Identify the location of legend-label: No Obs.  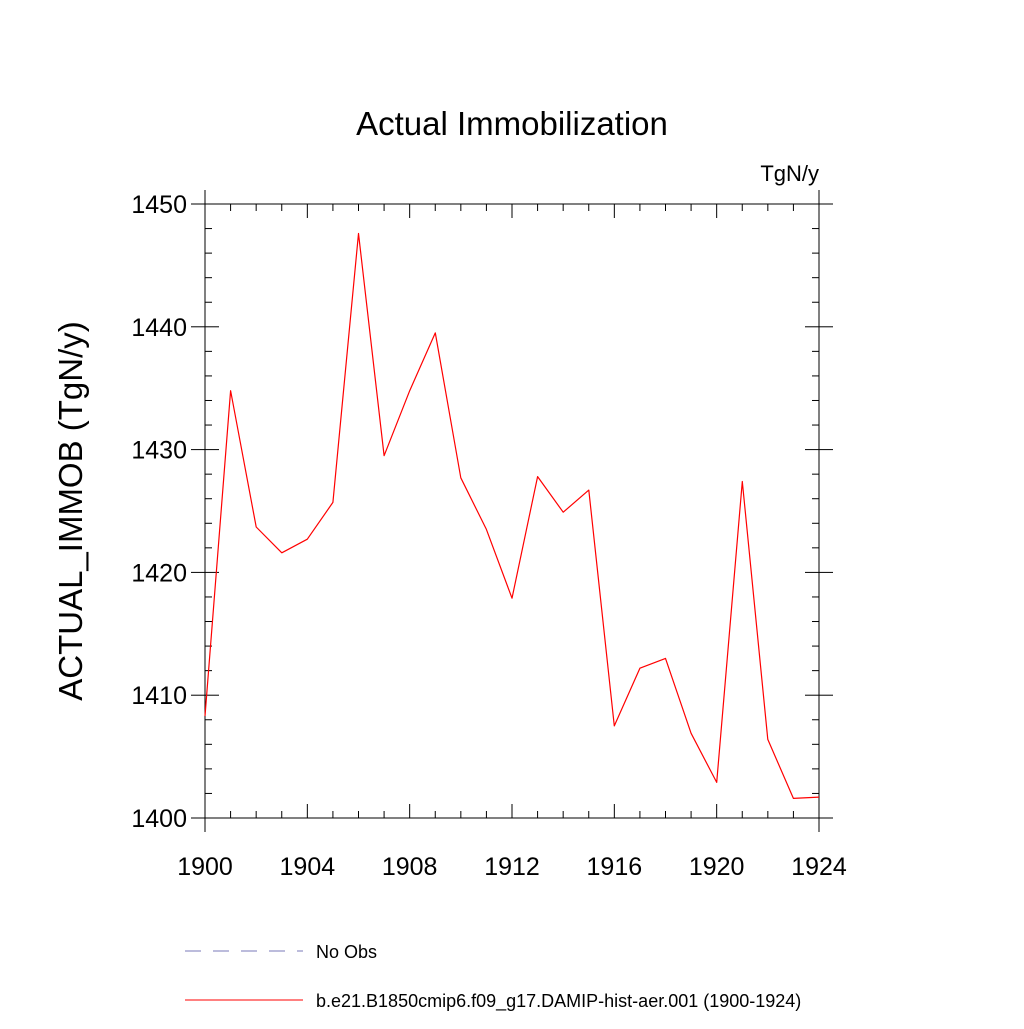
(346, 952).